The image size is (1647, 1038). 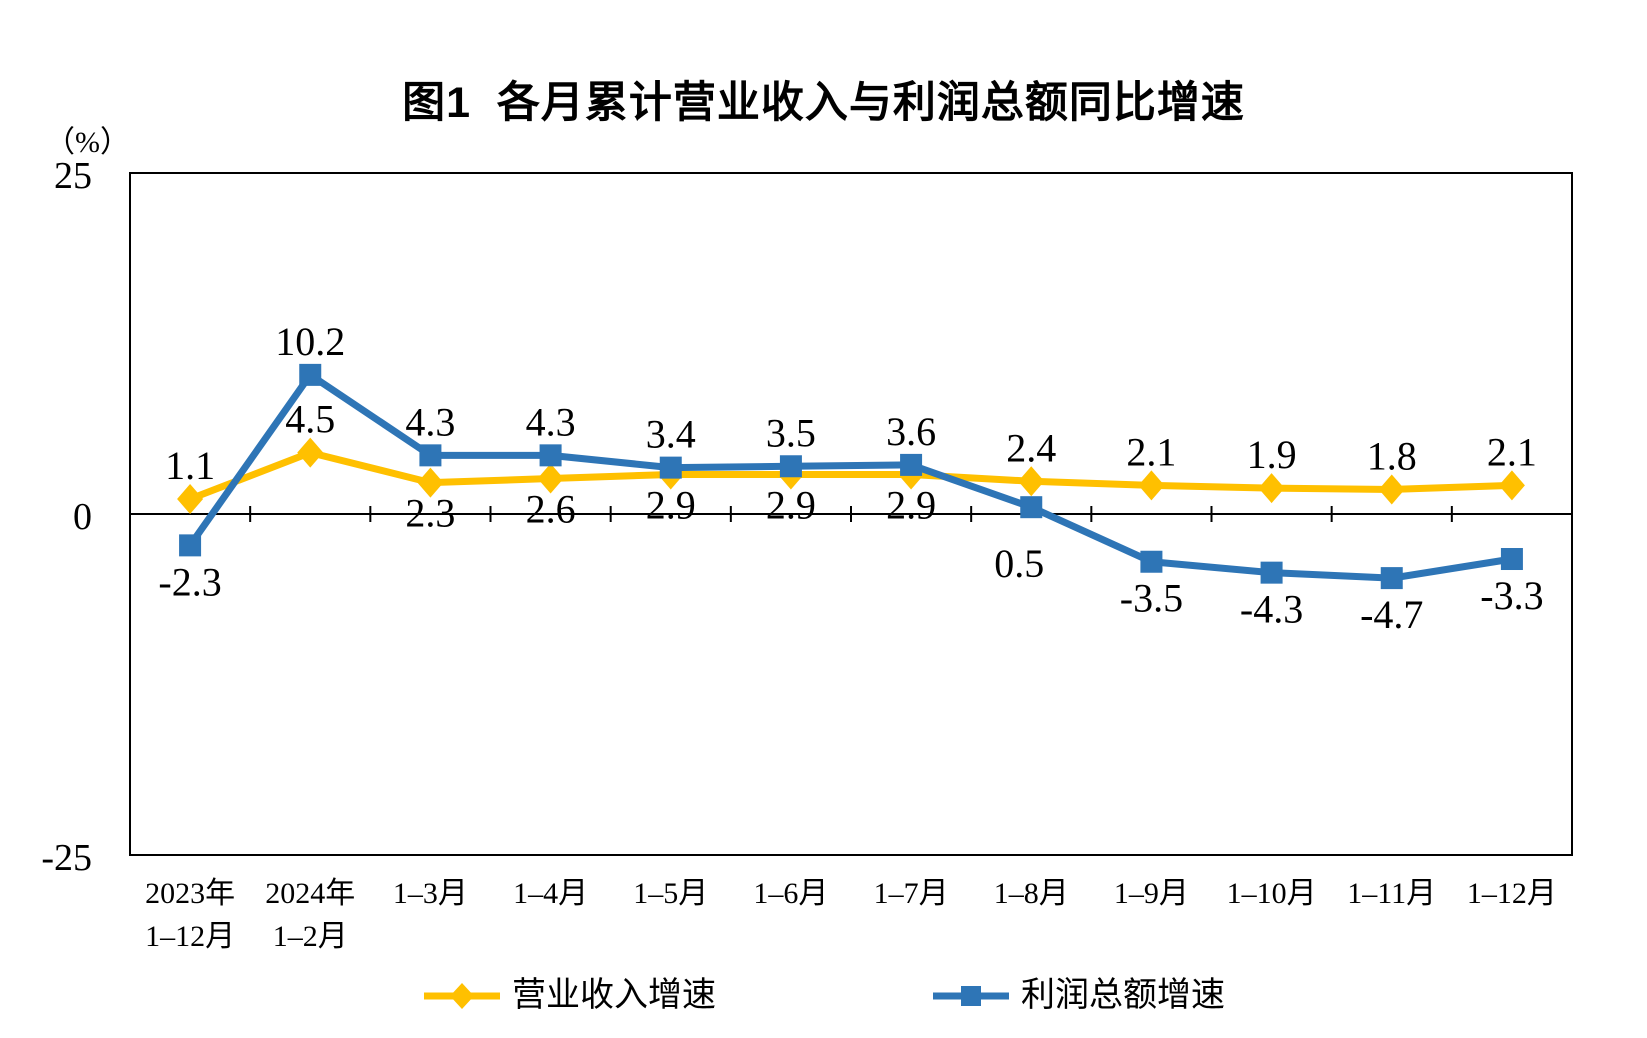 I want to click on x-tick-label: 2024年, so click(x=310, y=893).